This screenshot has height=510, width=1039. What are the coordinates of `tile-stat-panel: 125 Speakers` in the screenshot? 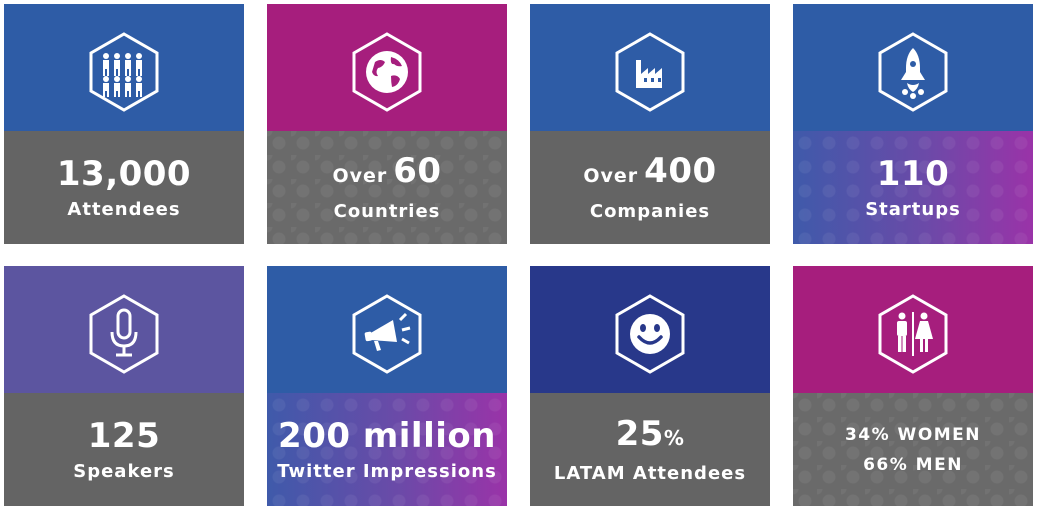 It's located at (124, 449).